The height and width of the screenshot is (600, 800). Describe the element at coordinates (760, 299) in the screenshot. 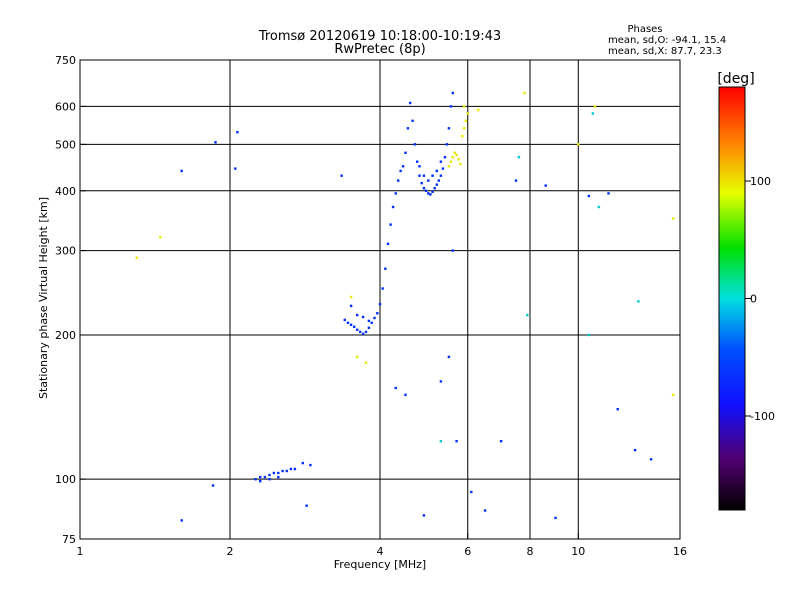

I see `colorbar-ticks: 100 0 -100` at that location.